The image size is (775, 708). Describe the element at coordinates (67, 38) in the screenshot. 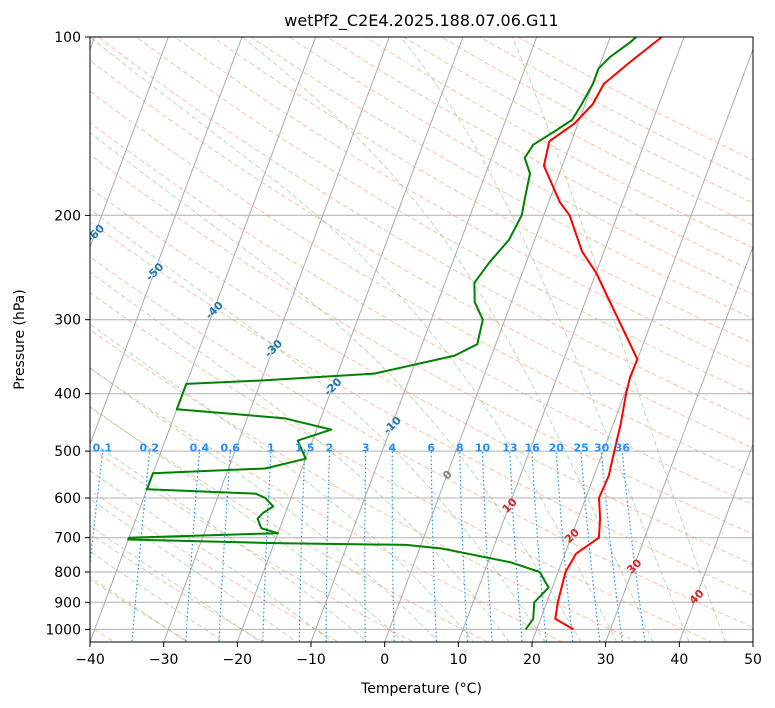

I see `y-tick-label: 100` at that location.